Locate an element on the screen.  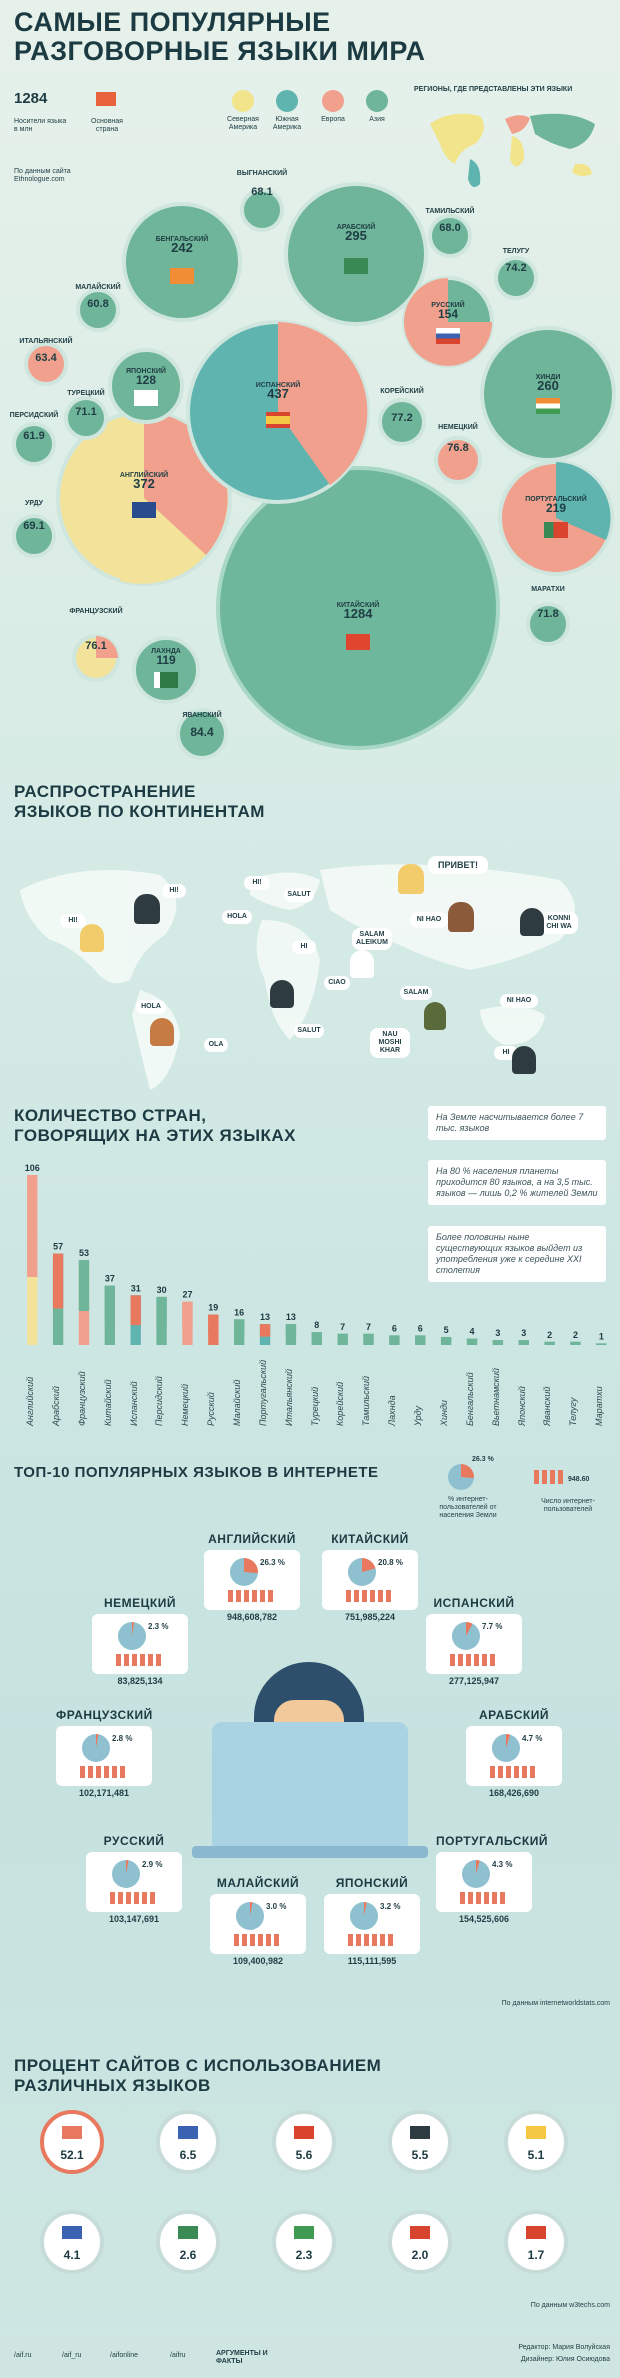
internet-pct: 3.0 % is located at coordinates (276, 1906).